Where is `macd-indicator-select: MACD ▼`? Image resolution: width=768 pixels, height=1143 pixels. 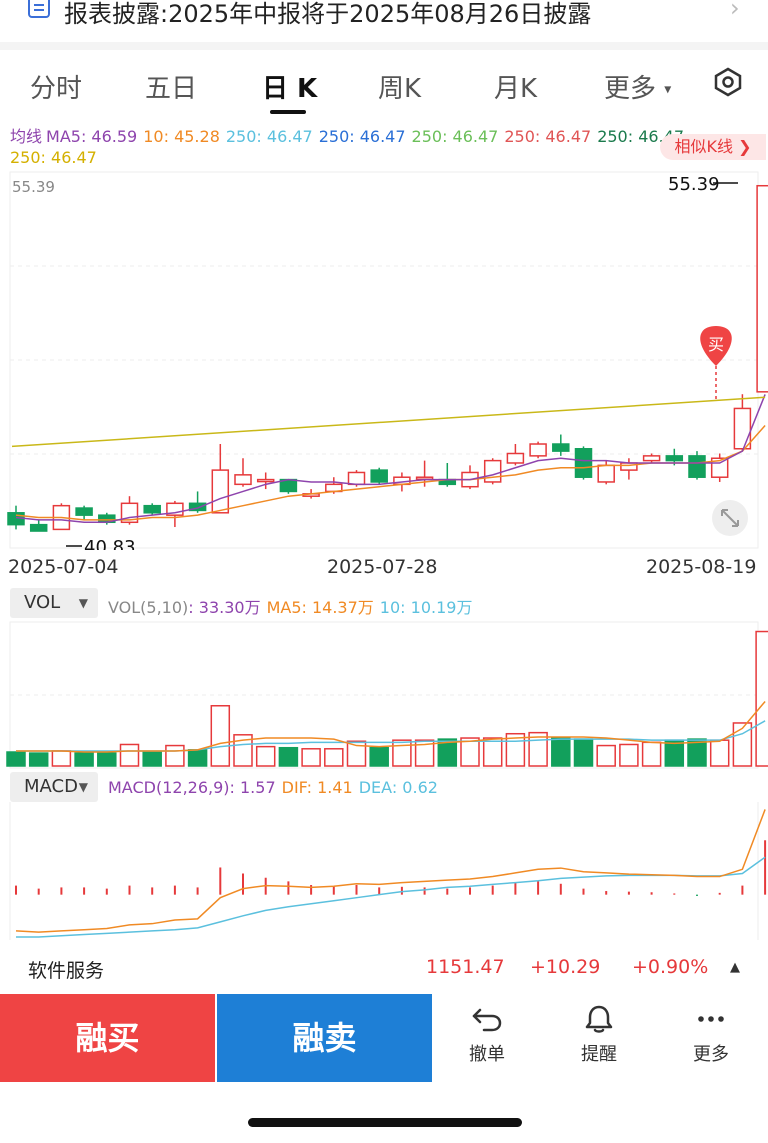
macd-indicator-select: MACD ▼ is located at coordinates (54, 787).